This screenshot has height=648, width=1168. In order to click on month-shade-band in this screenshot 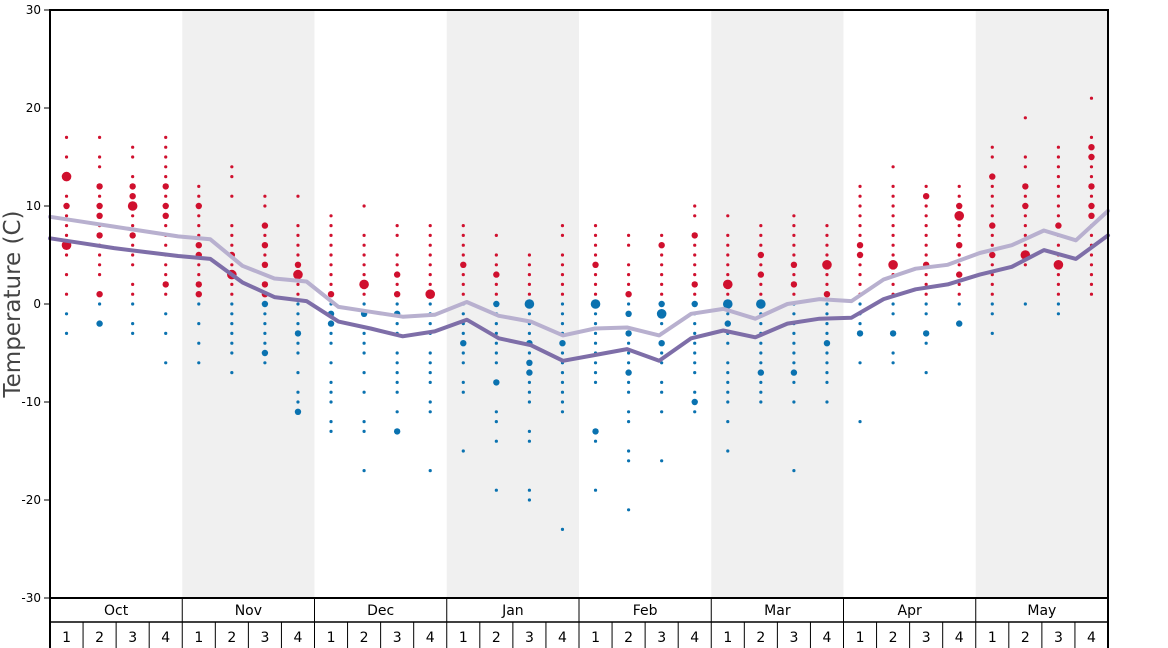, I will do `click(777, 304)`.